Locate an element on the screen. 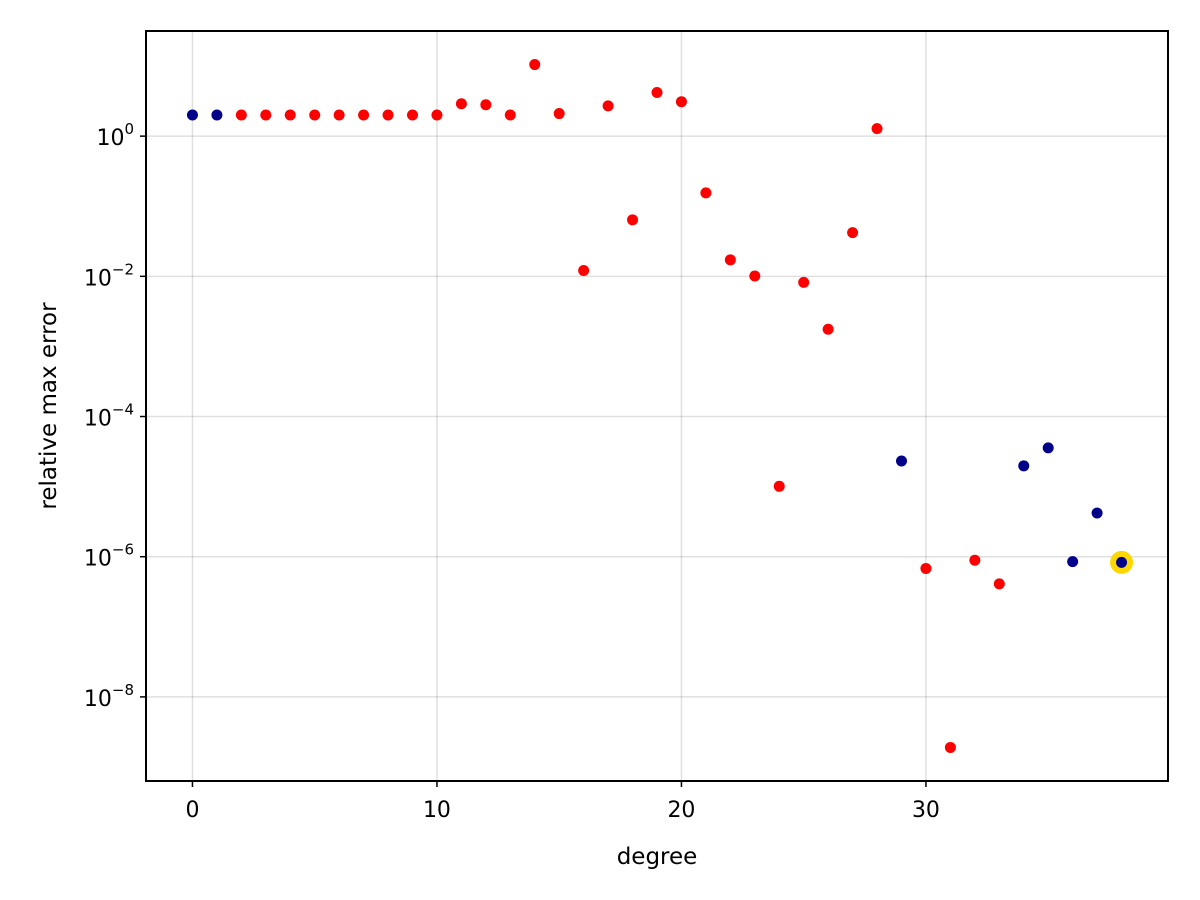  x-axis-title: degree is located at coordinates (657, 857).